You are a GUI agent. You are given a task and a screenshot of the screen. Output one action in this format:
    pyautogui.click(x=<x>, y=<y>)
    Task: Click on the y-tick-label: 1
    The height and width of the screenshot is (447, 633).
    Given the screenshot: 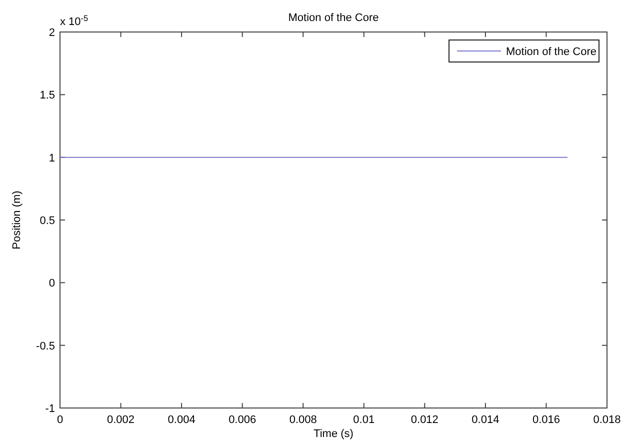 What is the action you would take?
    pyautogui.click(x=51, y=158)
    